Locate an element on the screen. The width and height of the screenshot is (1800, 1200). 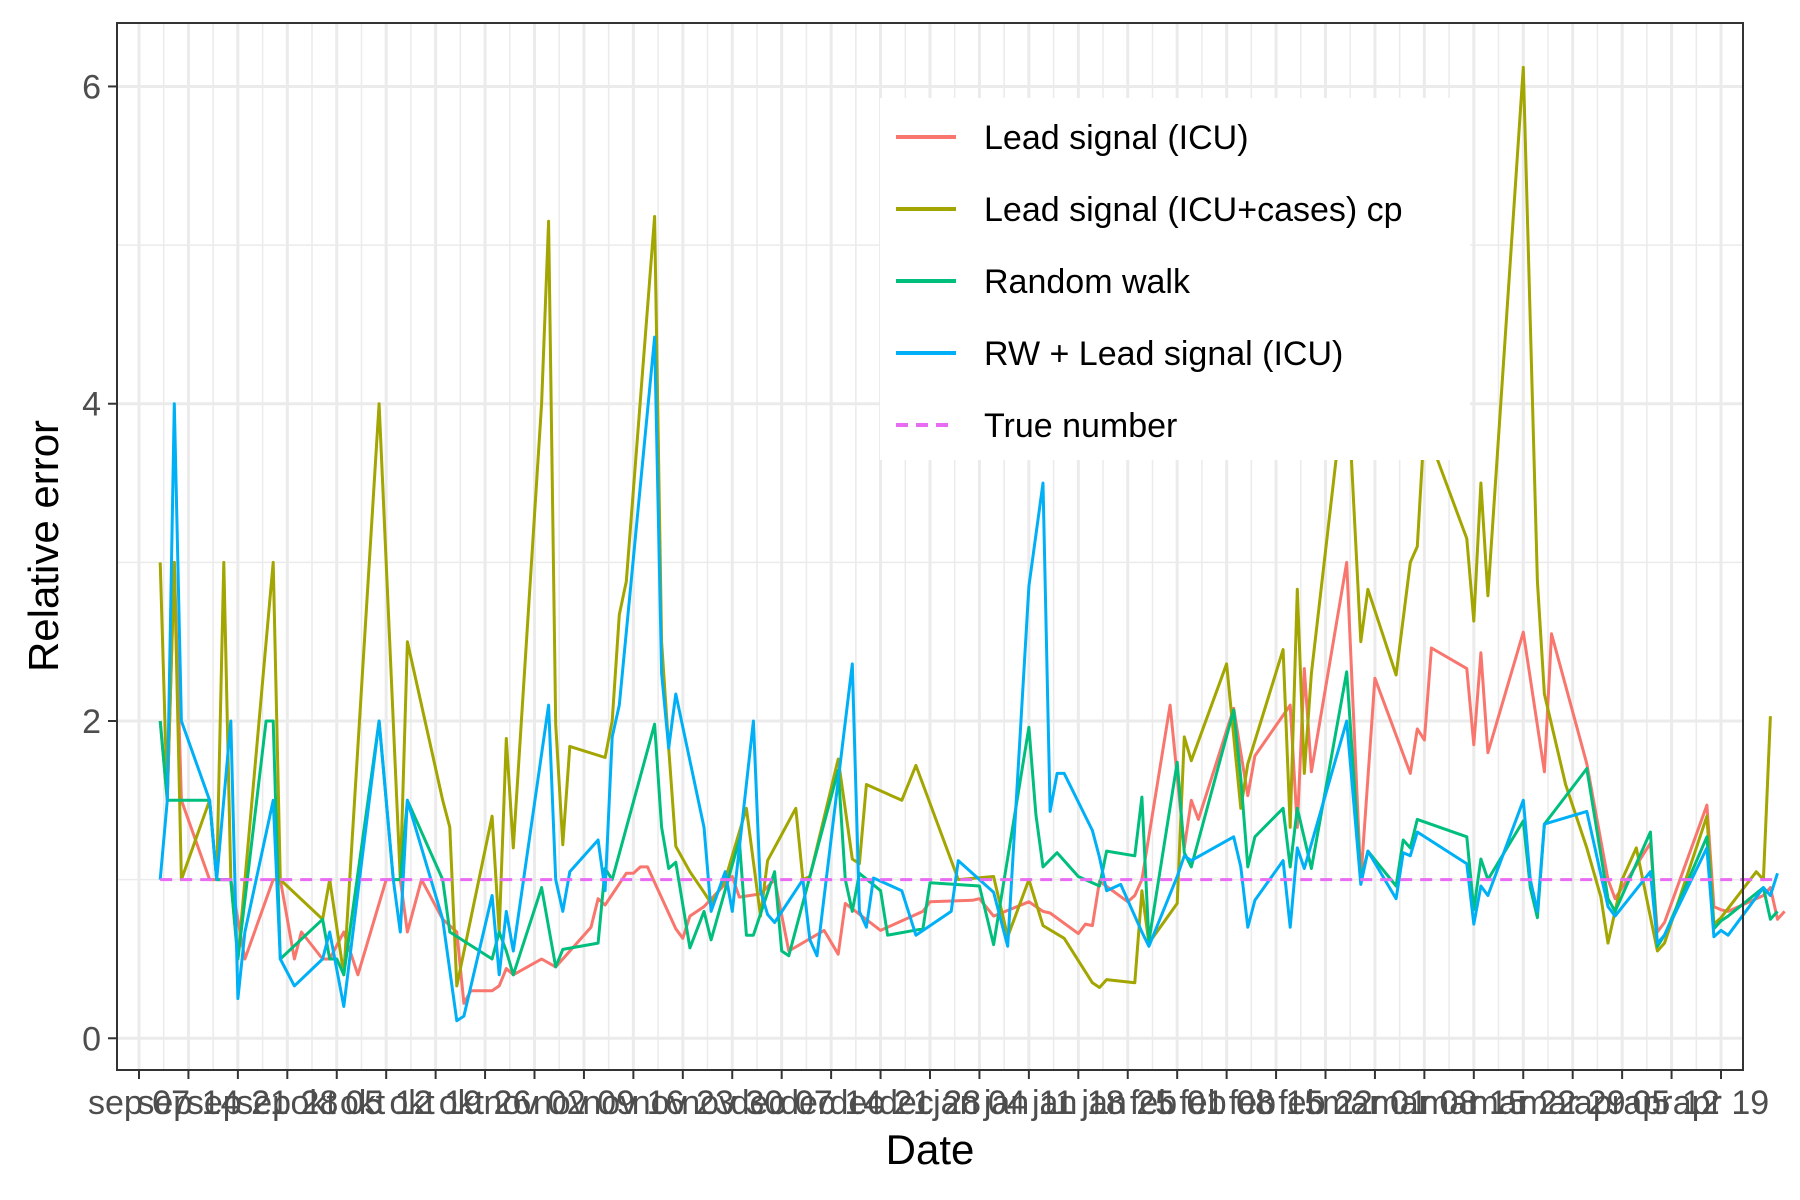
x-tick-label: sep 14 is located at coordinates (188, 1103).